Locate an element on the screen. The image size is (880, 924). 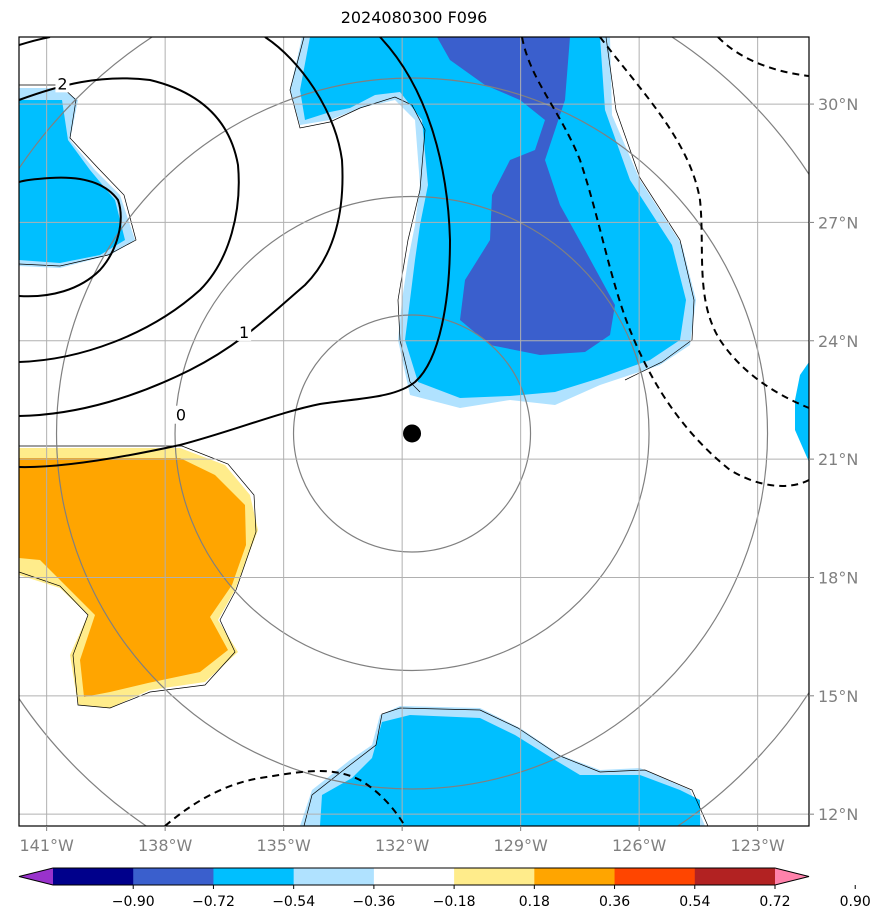
contour-labels: 2 1 0 is located at coordinates (153, 249).